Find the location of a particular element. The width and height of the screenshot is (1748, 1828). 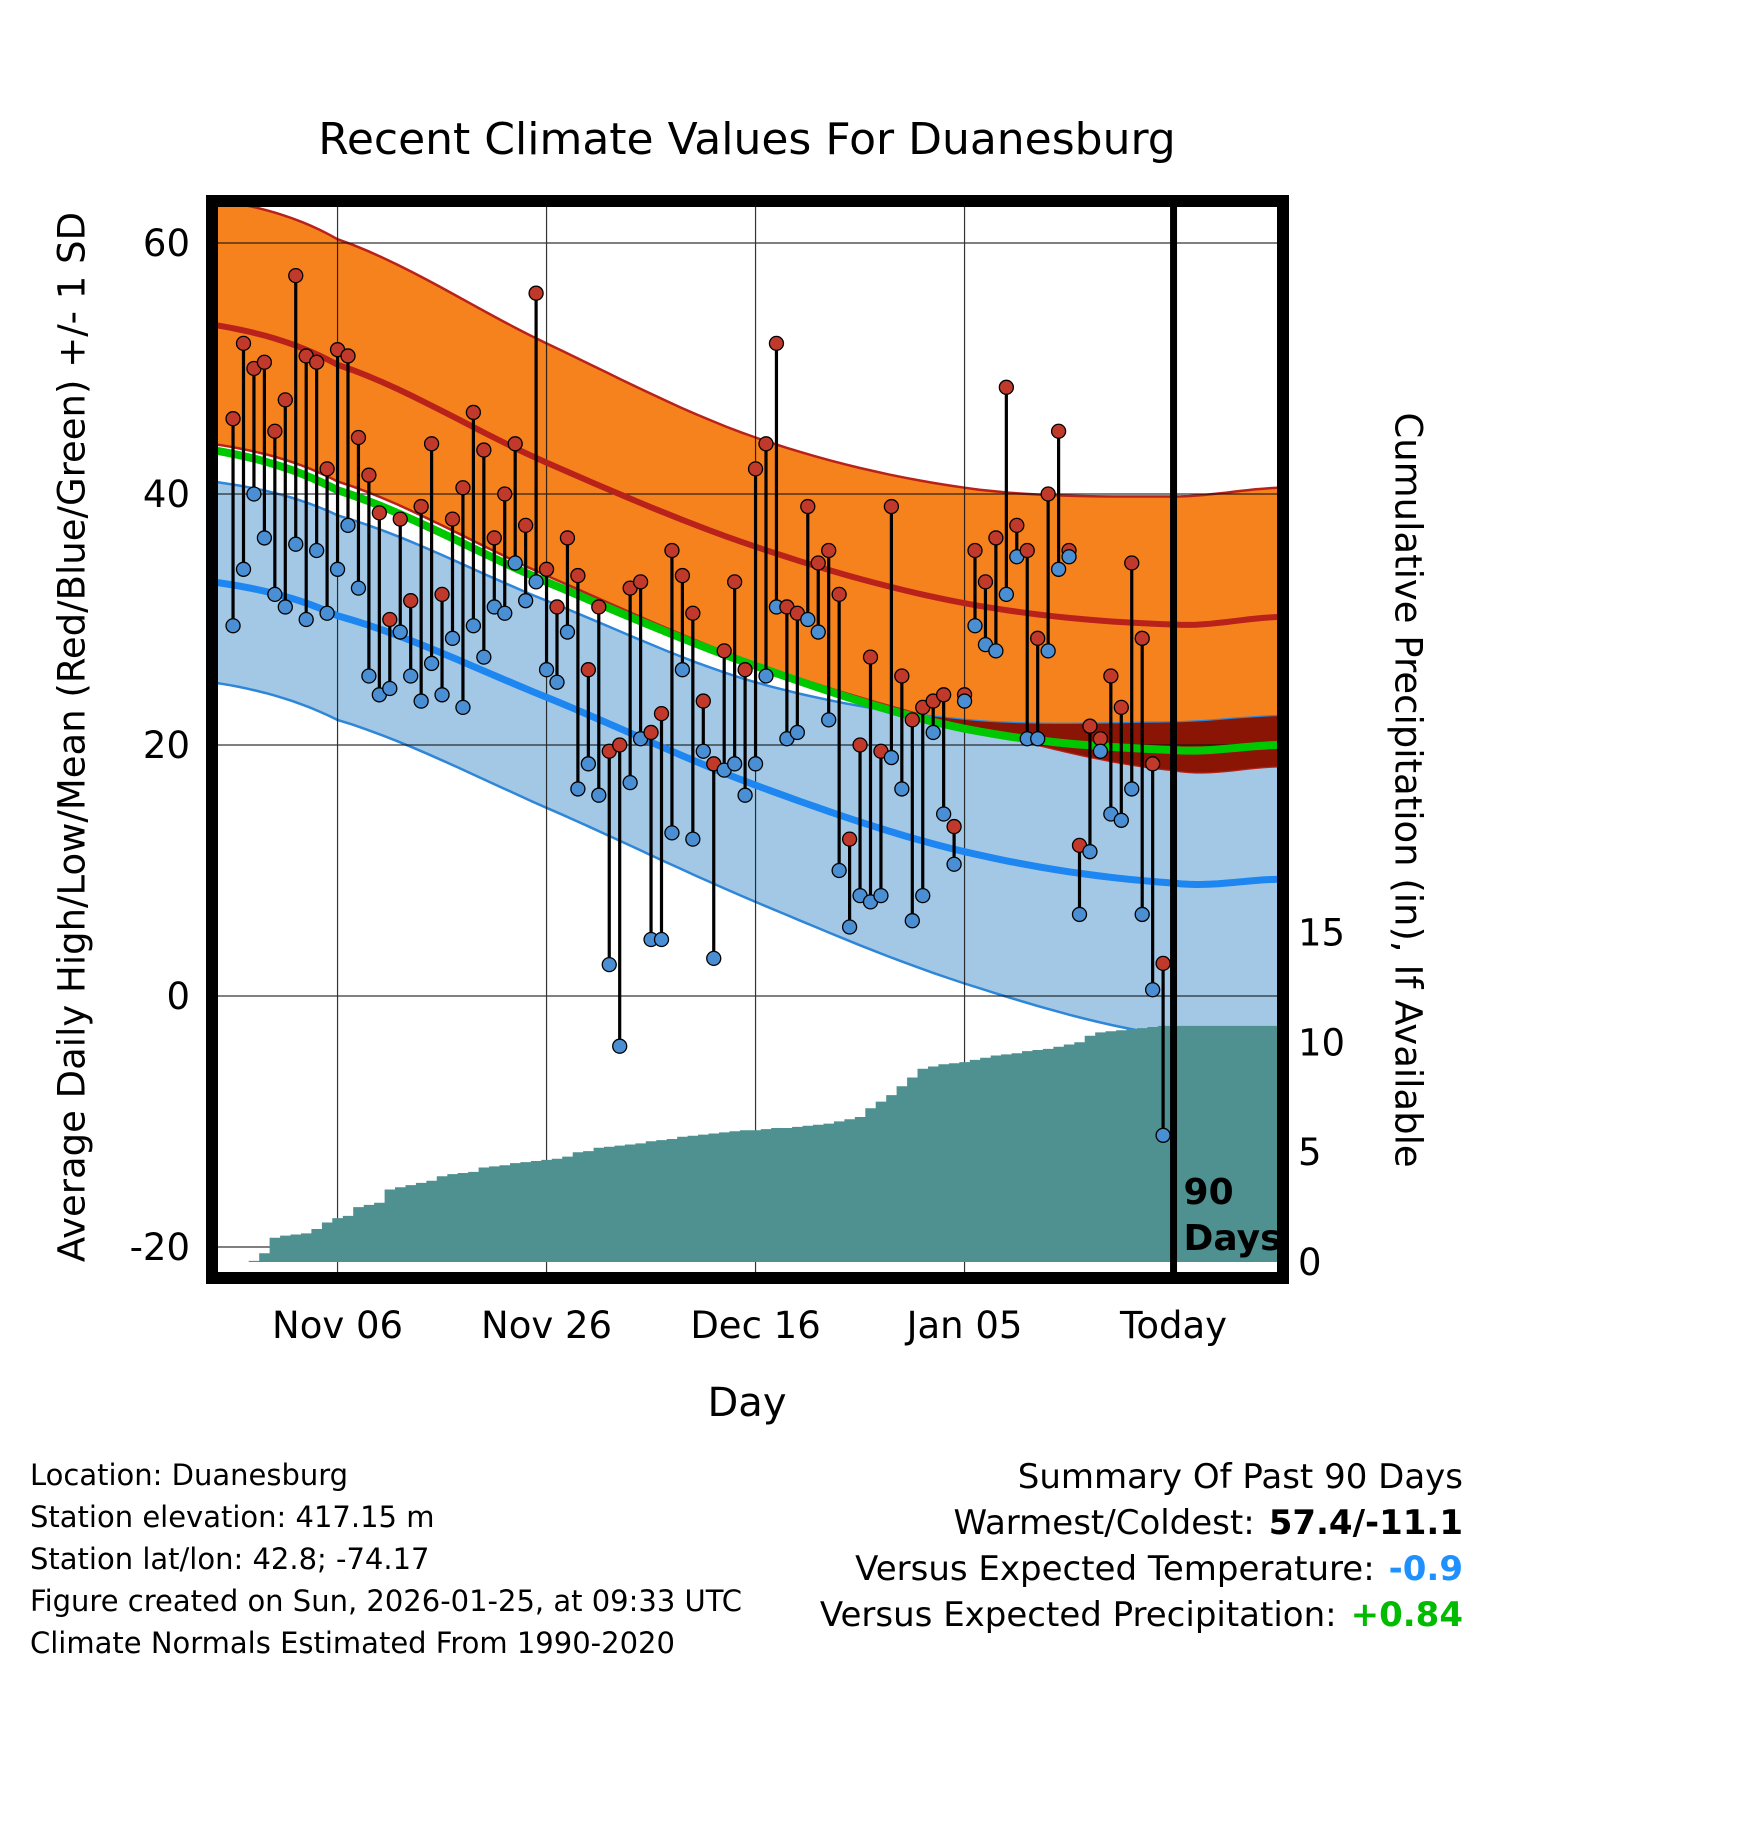

summary-value: 57.4/-11.1 is located at coordinates (1365, 1523).